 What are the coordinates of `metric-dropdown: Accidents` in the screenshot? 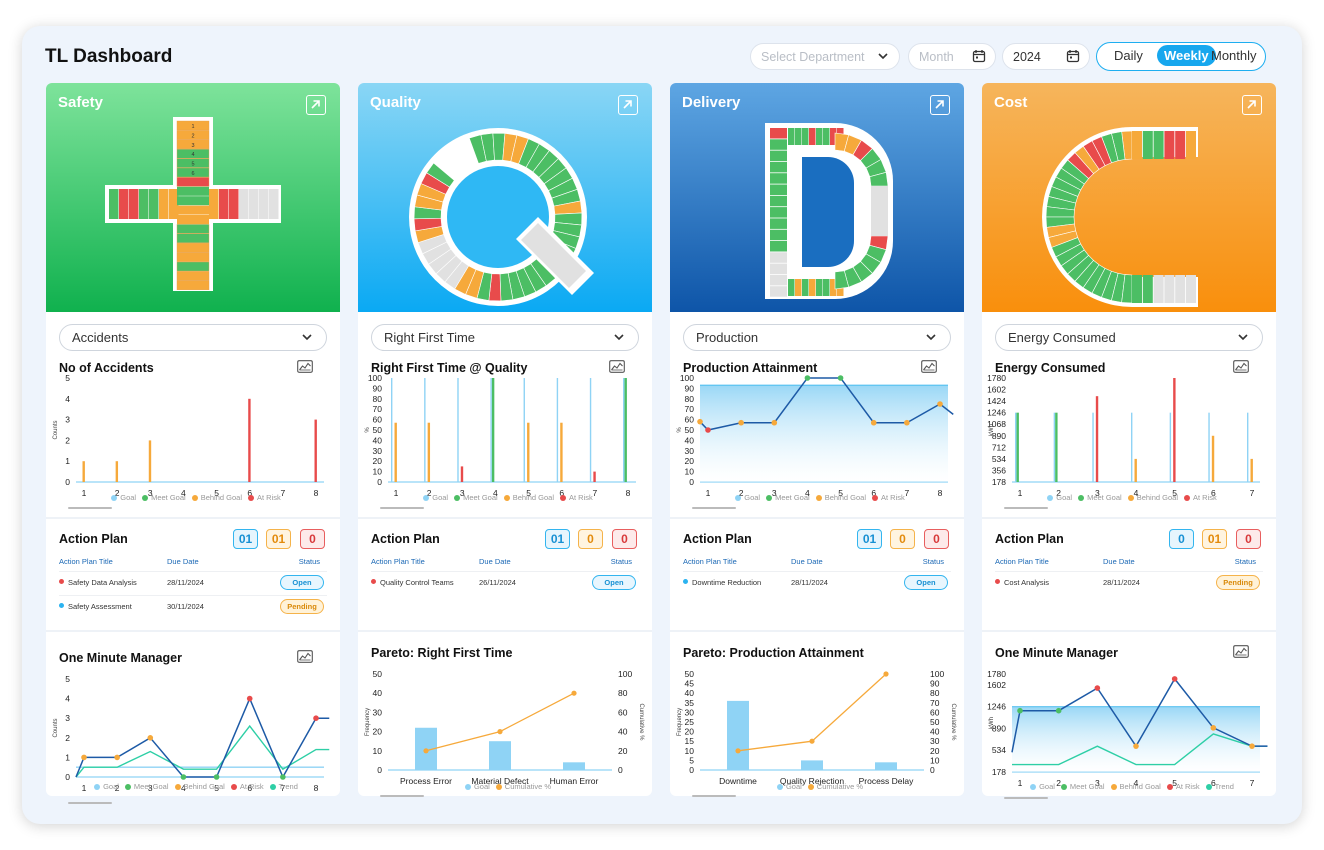 It's located at (193, 337).